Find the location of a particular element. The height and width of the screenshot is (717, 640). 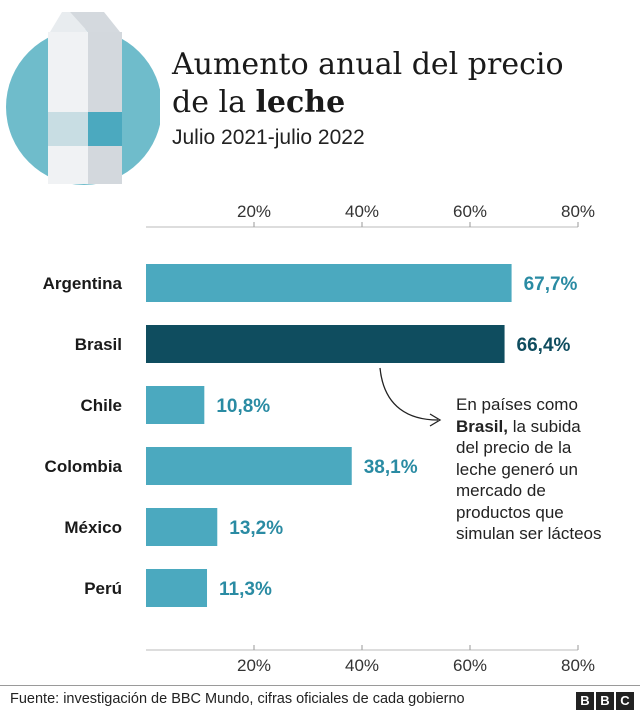

carton-band-side is located at coordinates (105, 129).